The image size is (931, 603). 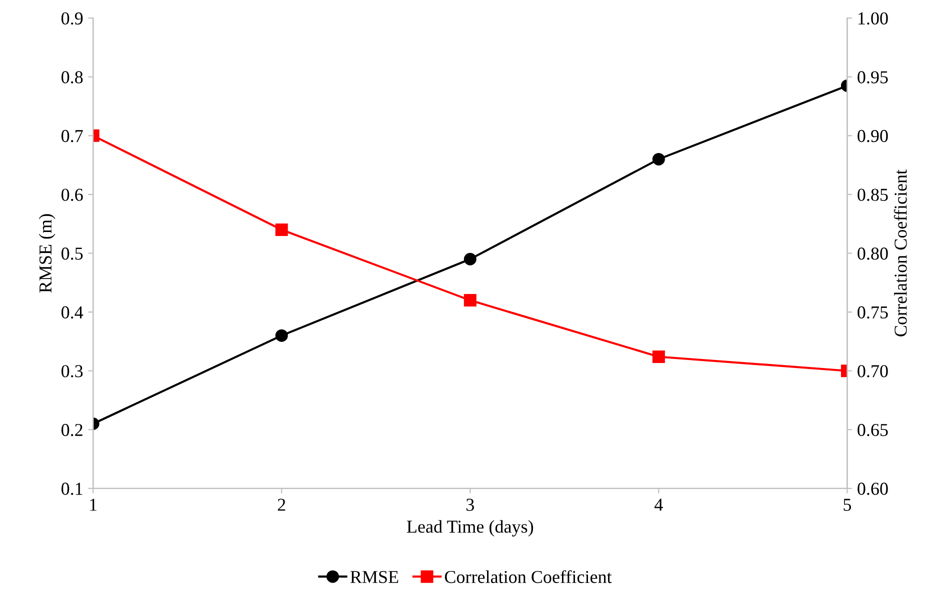 What do you see at coordinates (71, 430) in the screenshot?
I see `y-tick-label: 0.2` at bounding box center [71, 430].